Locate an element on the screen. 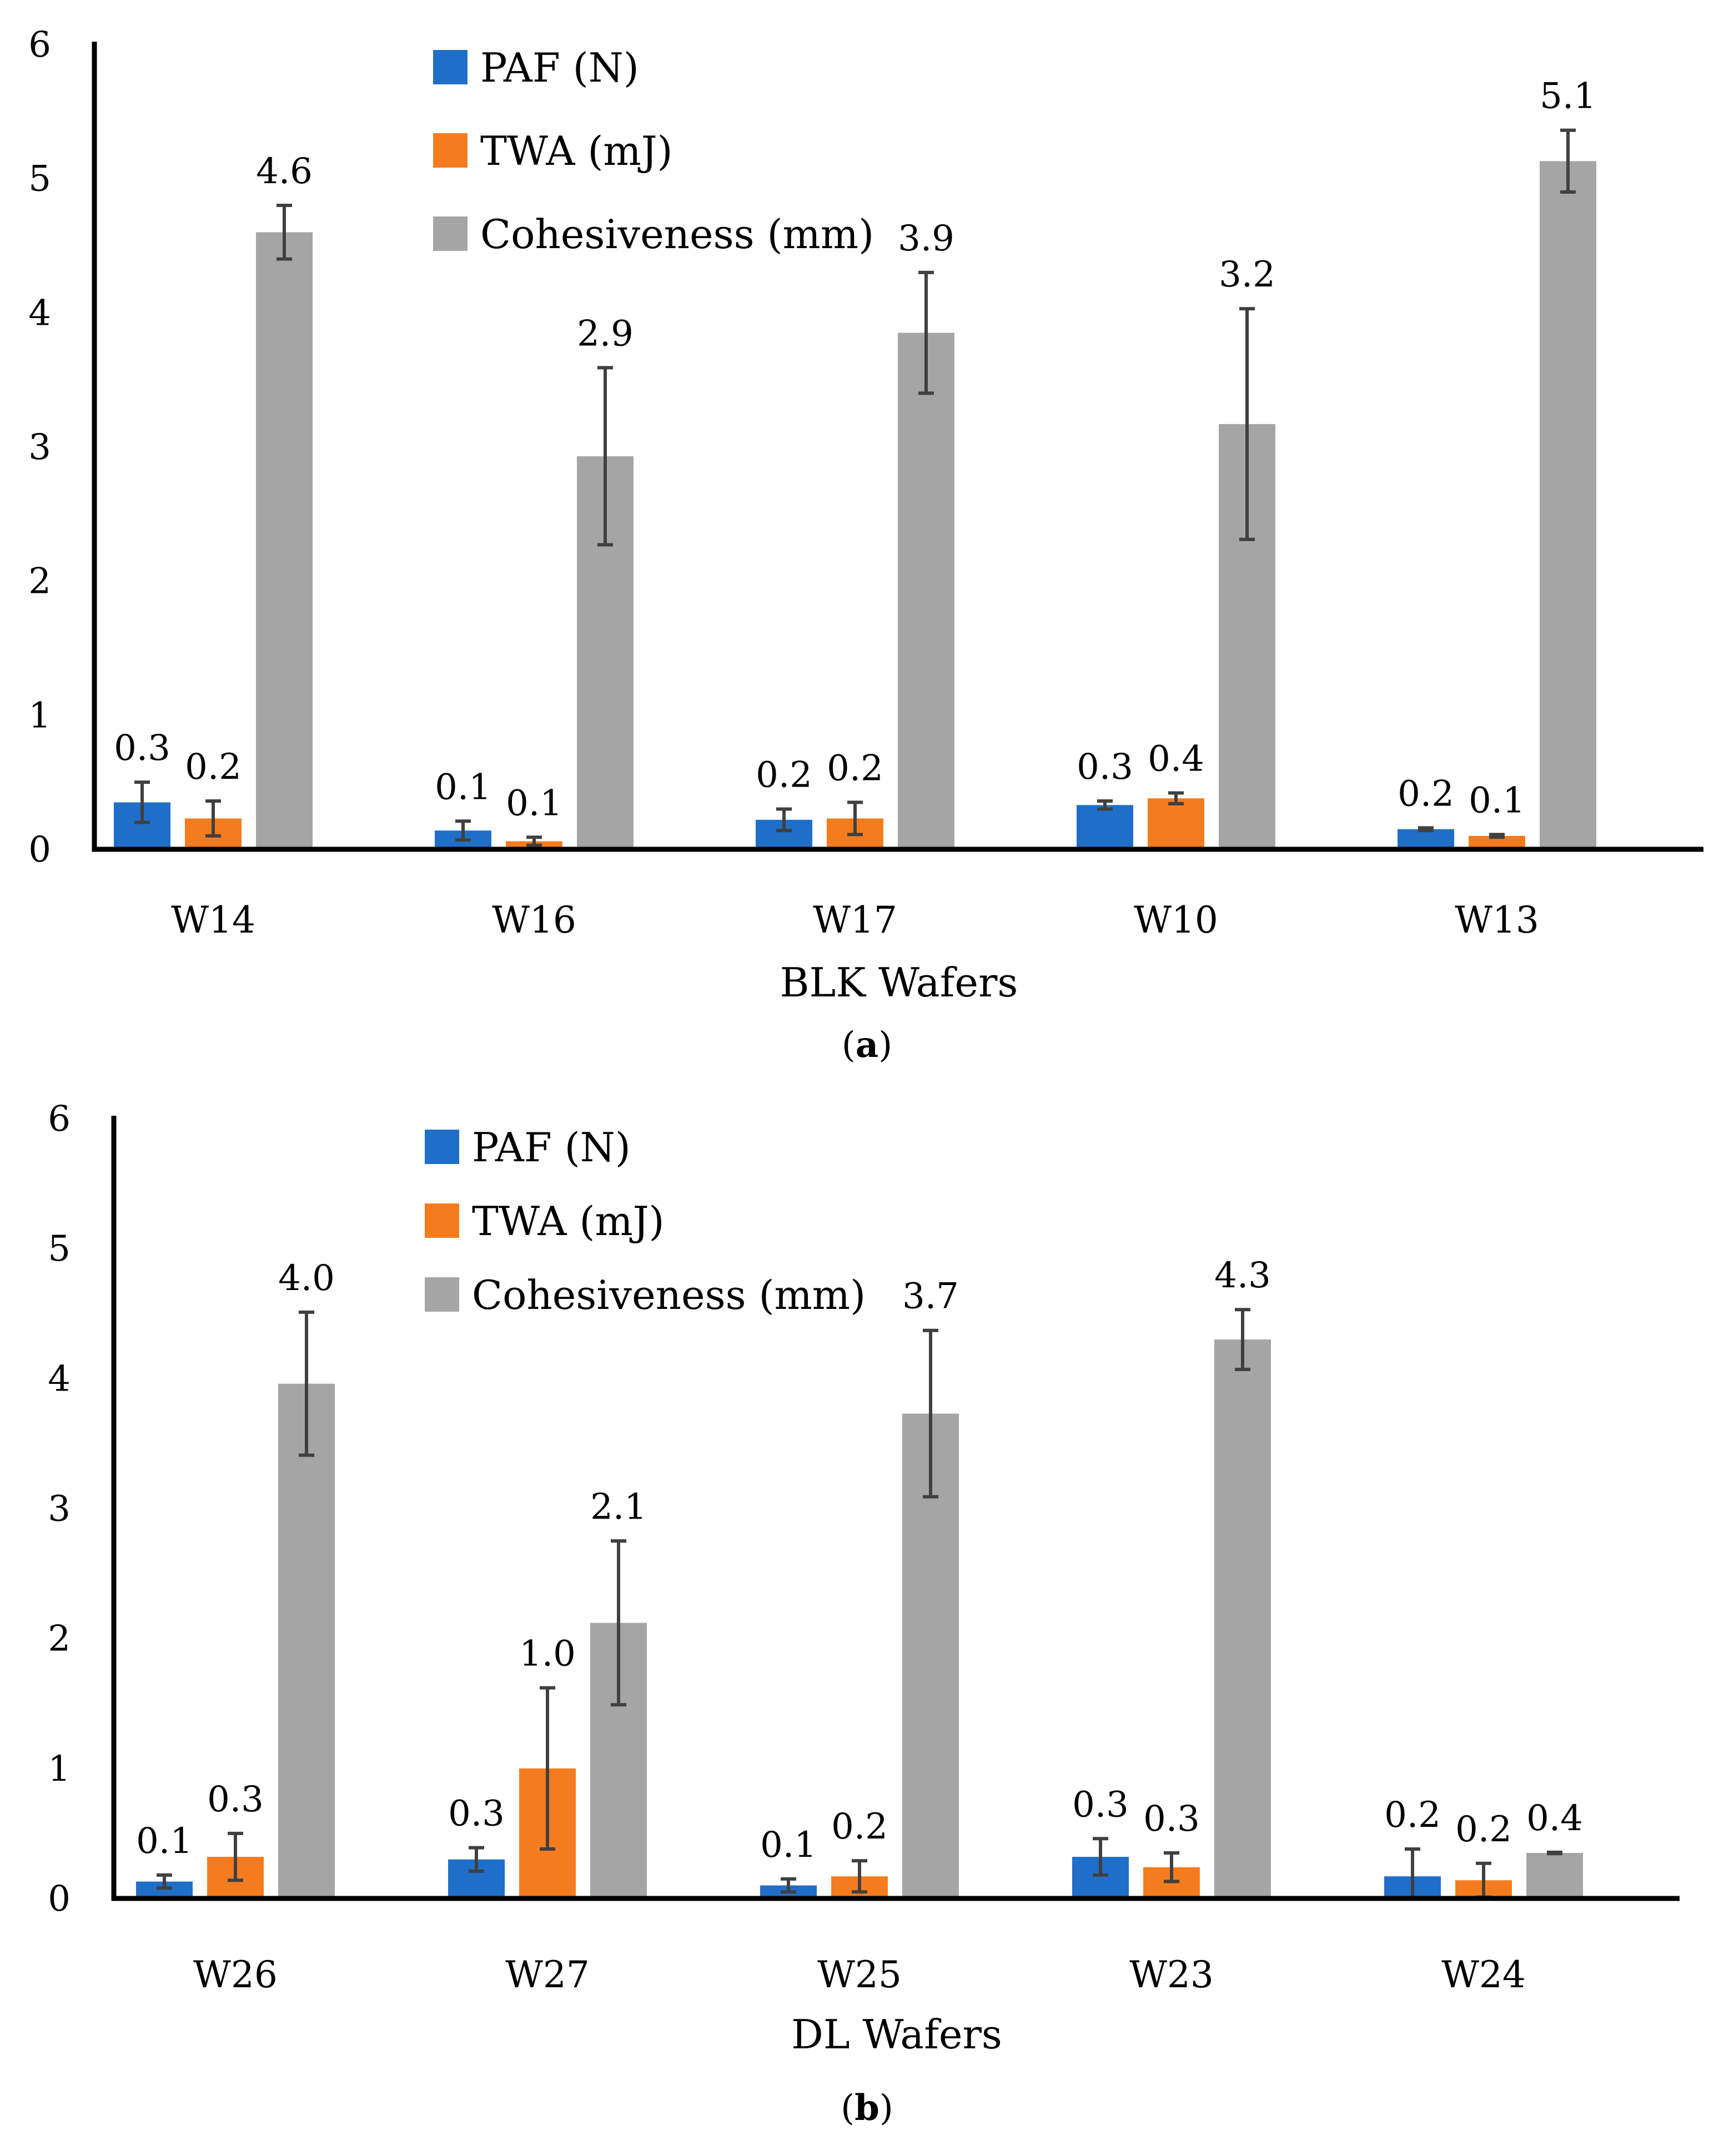  x-axis-title: BLK Wafers is located at coordinates (899, 983).